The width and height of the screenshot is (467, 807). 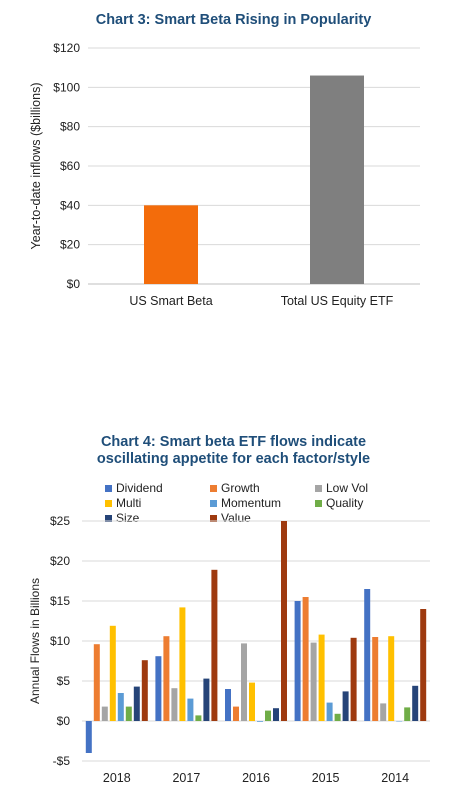 I want to click on y-tick-label: $120, so click(x=66, y=48).